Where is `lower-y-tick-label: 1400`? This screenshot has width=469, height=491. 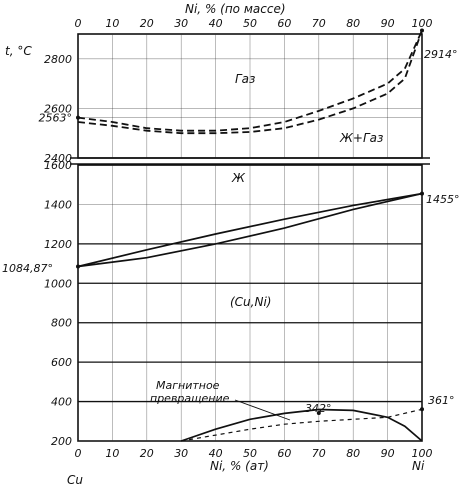 lower-y-tick-label: 1400 is located at coordinates (58, 204).